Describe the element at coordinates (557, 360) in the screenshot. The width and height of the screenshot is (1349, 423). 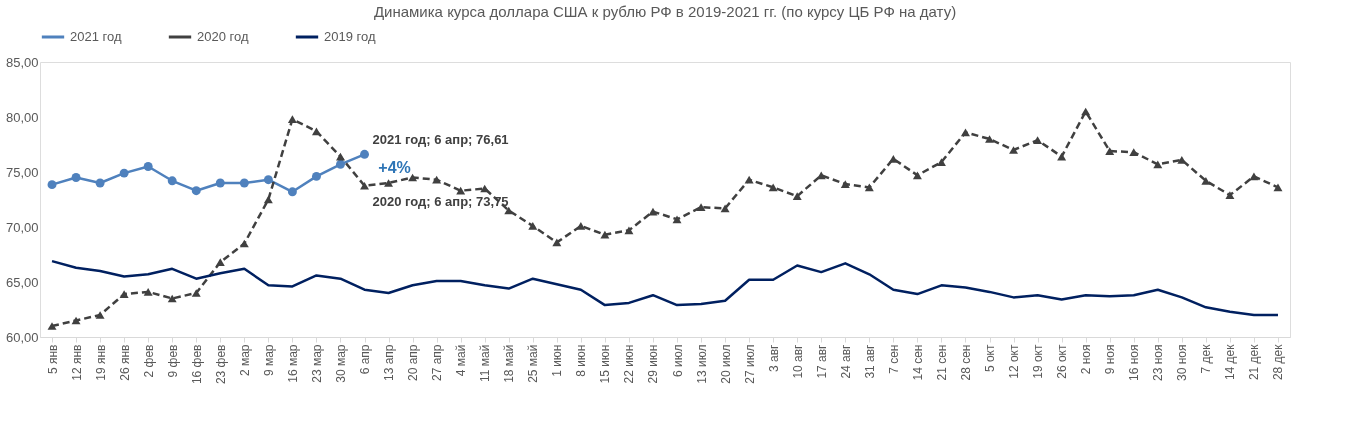
I see `x-tick-label: 1 июн` at that location.